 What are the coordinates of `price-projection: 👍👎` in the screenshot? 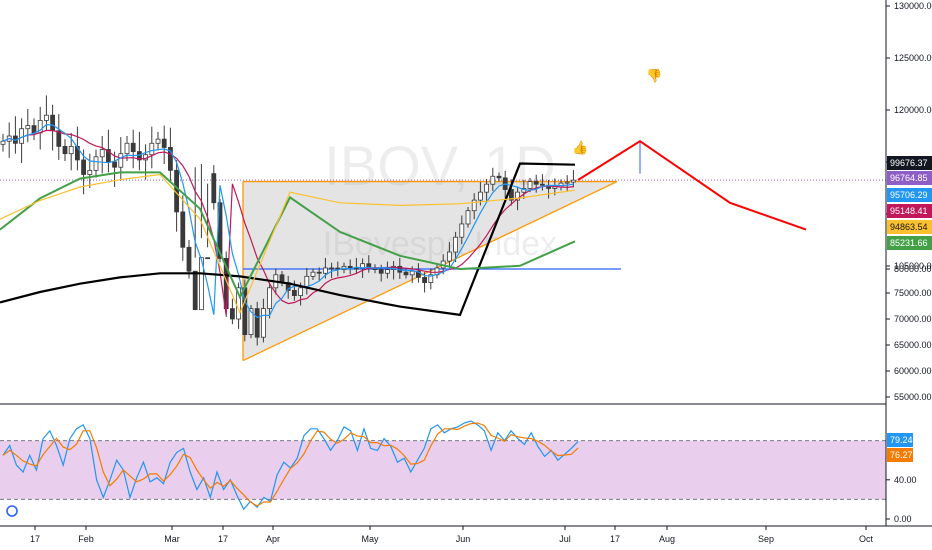 It's located at (689, 149).